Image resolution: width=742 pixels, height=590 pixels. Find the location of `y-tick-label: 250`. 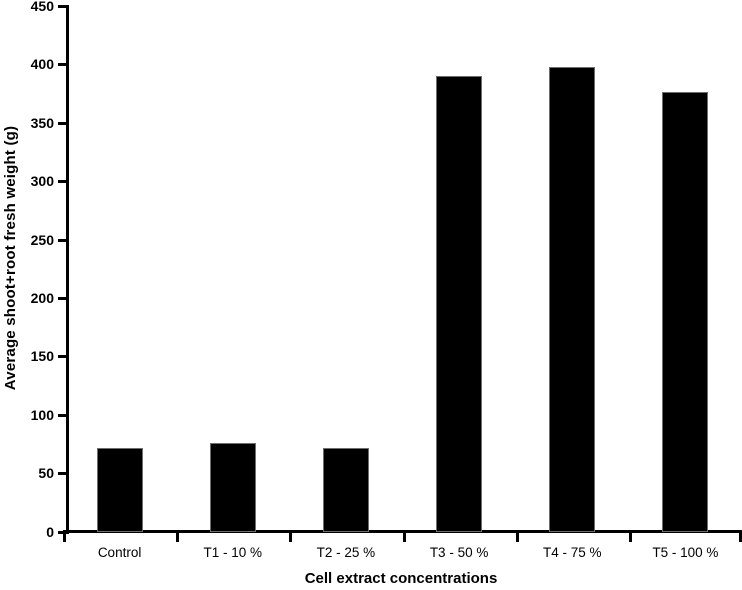

y-tick-label: 250 is located at coordinates (42, 239).